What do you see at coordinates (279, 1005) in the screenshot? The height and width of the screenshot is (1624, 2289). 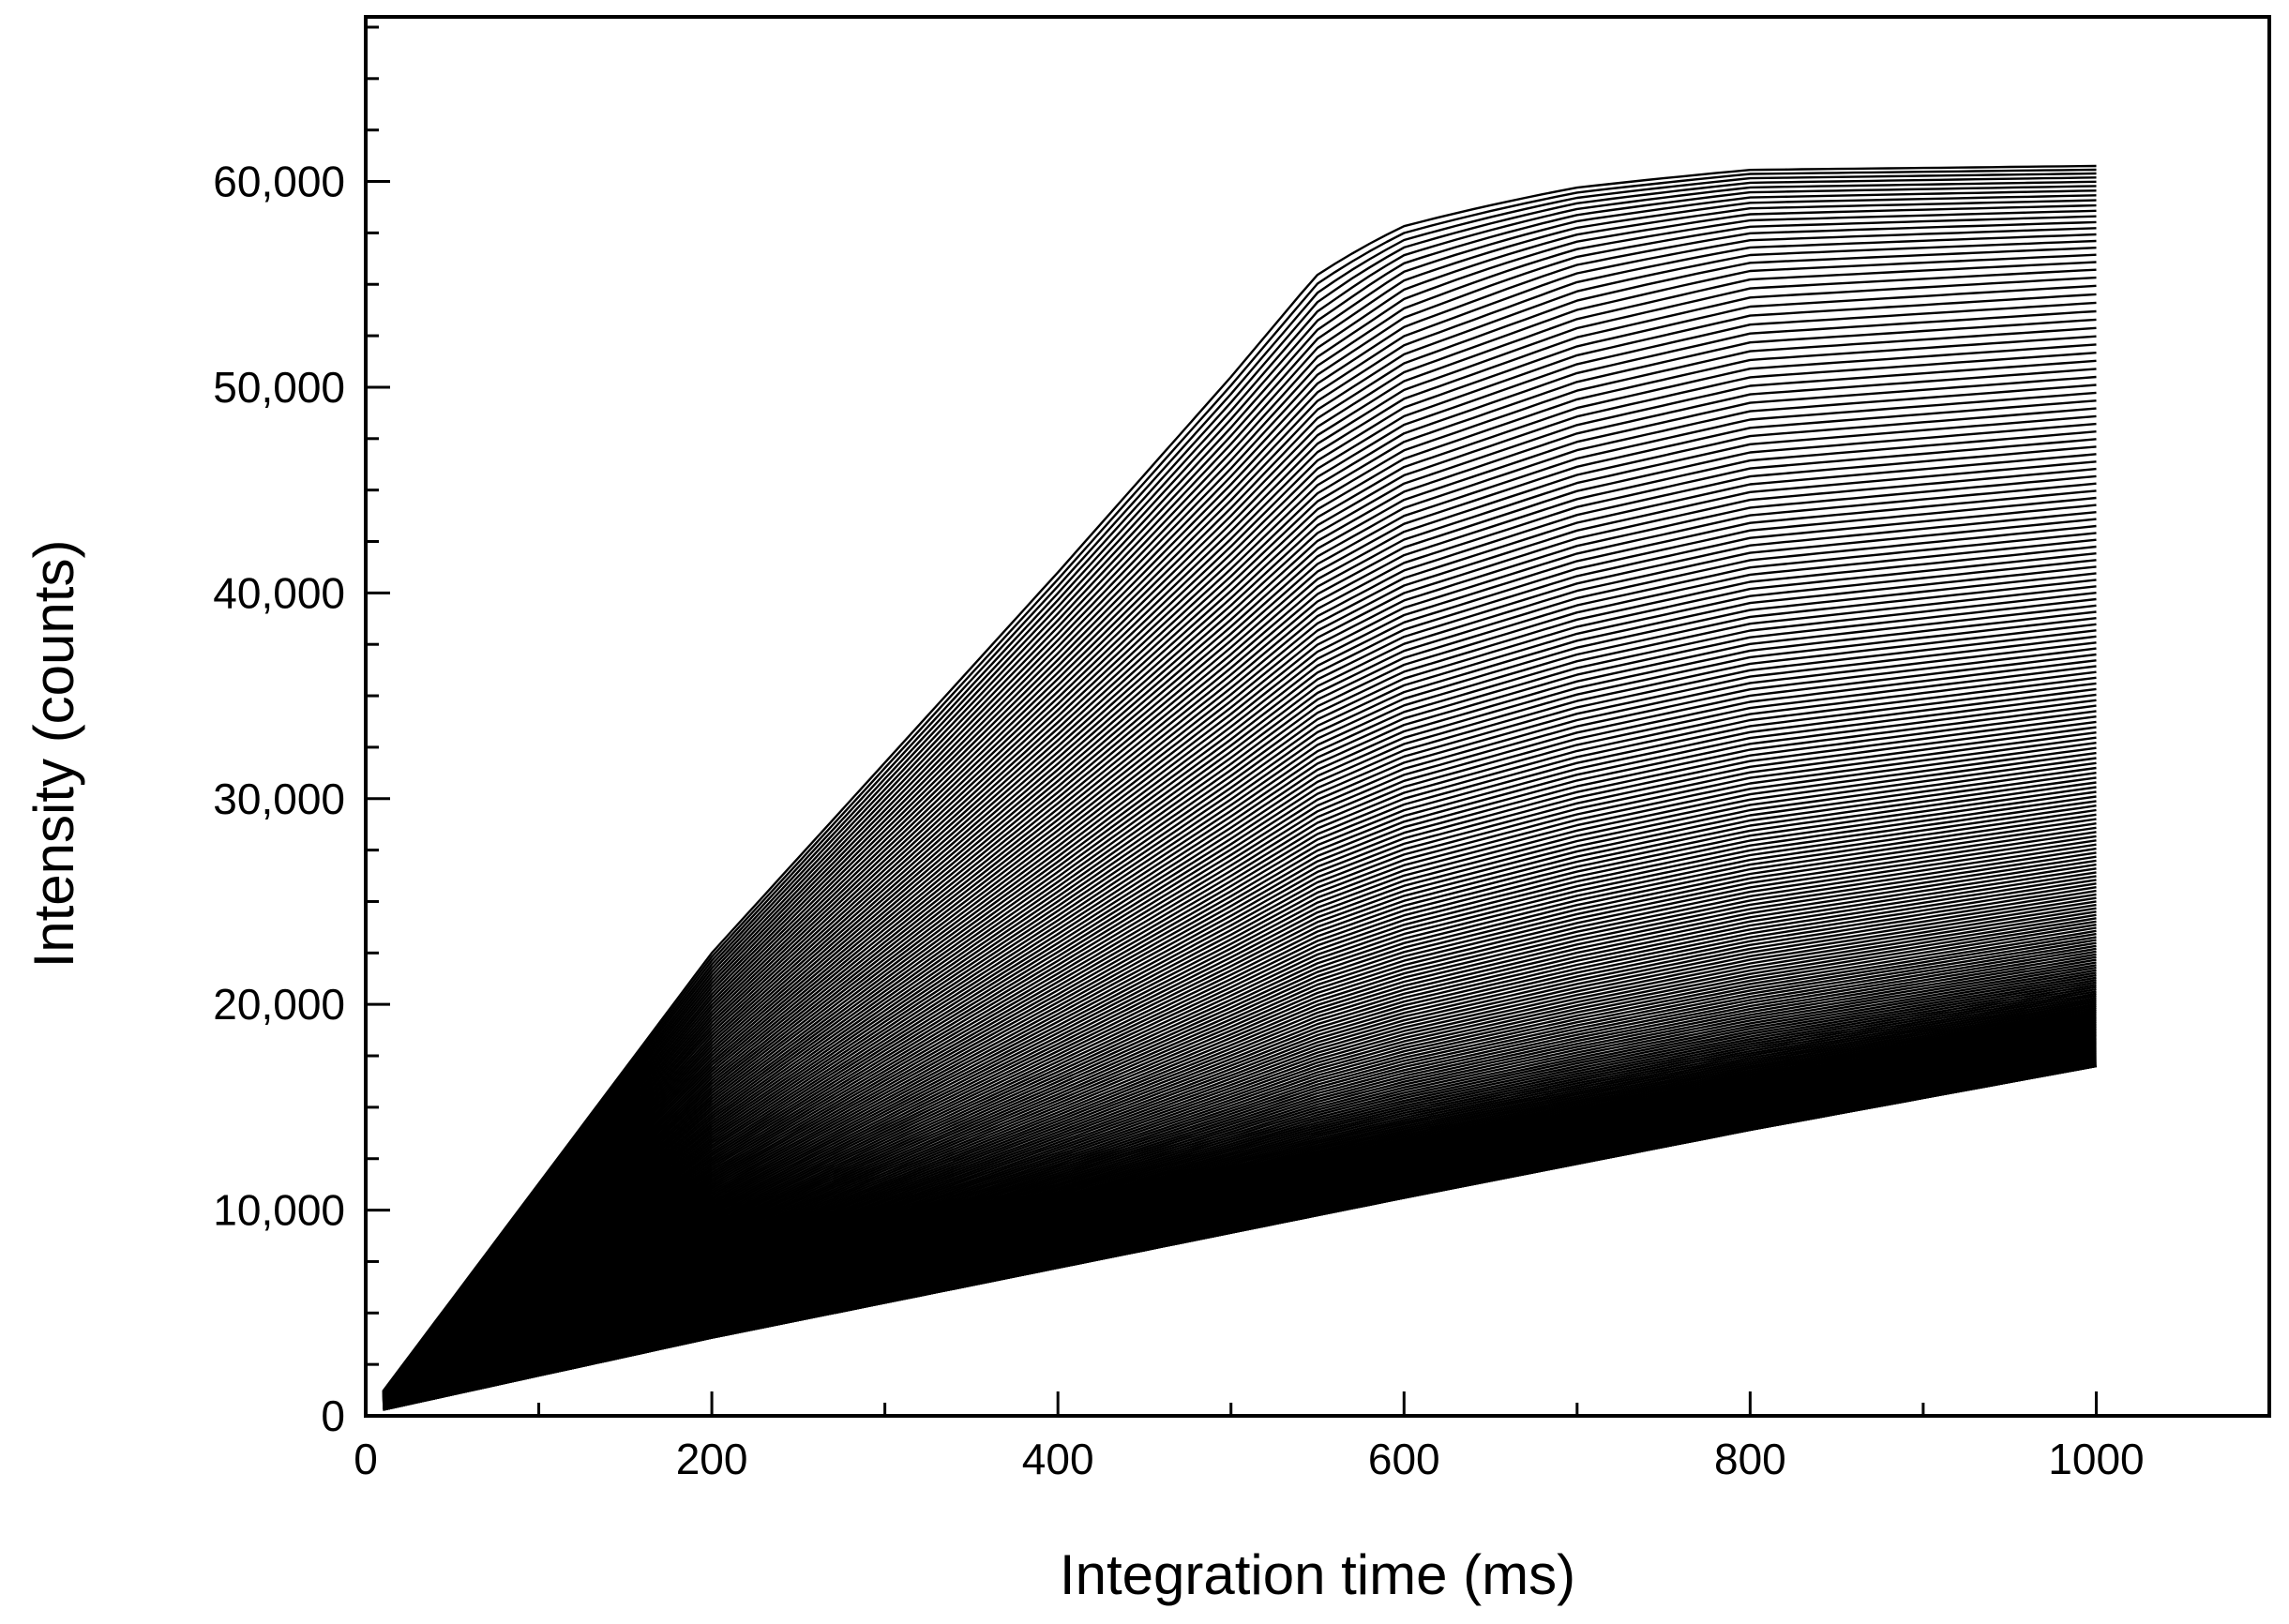 I see `y-tick-label: 20,000` at bounding box center [279, 1005].